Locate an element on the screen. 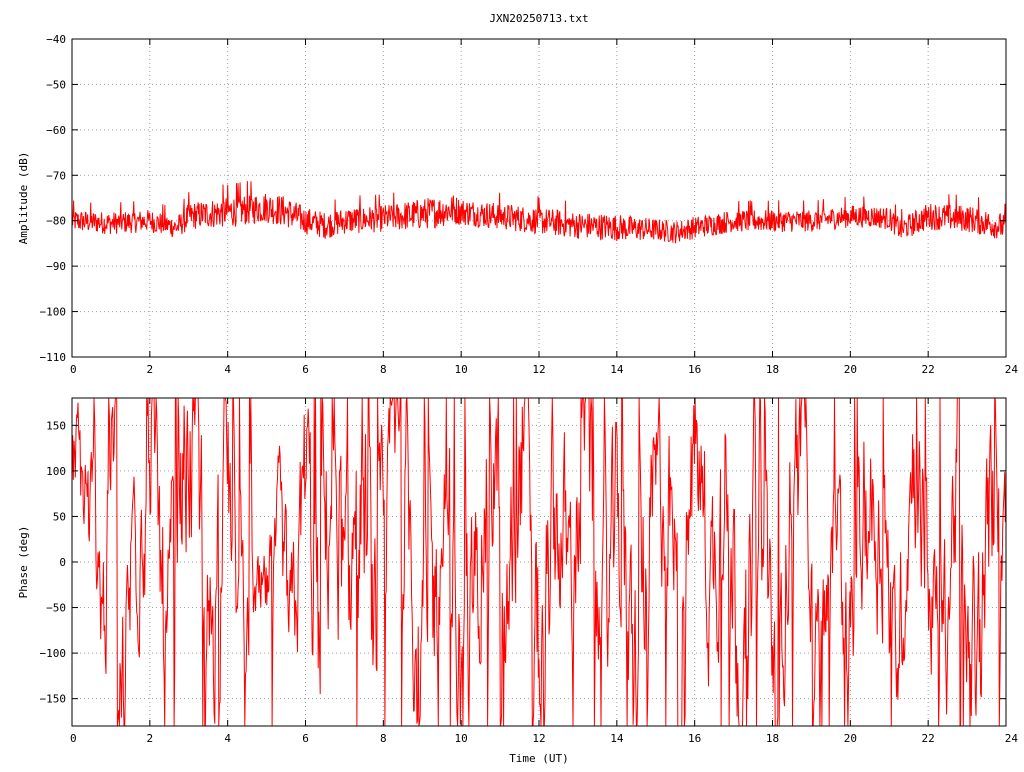 The width and height of the screenshot is (1024, 772). y-tick-label: −60 is located at coordinates (56, 130).